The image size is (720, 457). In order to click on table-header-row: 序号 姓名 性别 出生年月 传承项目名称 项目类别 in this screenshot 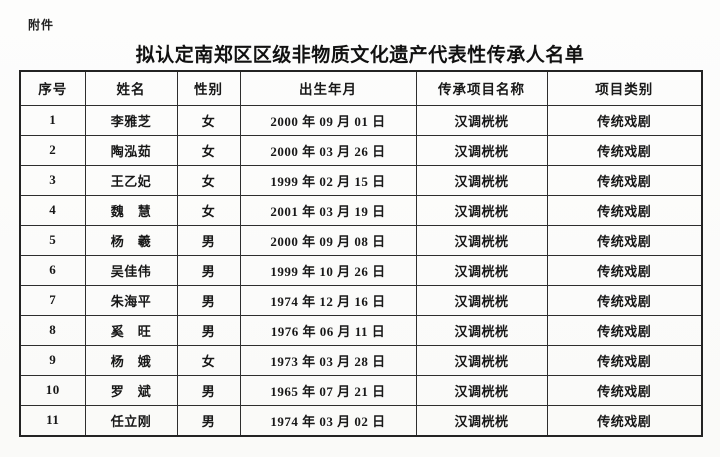, I will do `click(361, 88)`.